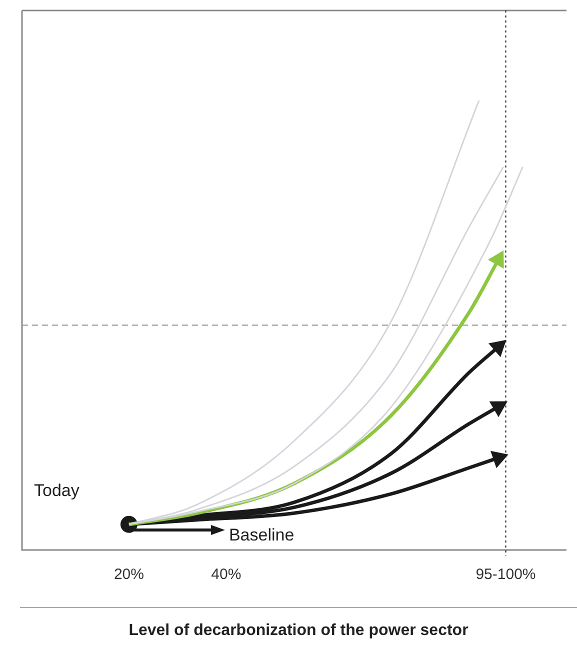 This screenshot has height=648, width=577. Describe the element at coordinates (261, 534) in the screenshot. I see `annotation: Baseline` at that location.